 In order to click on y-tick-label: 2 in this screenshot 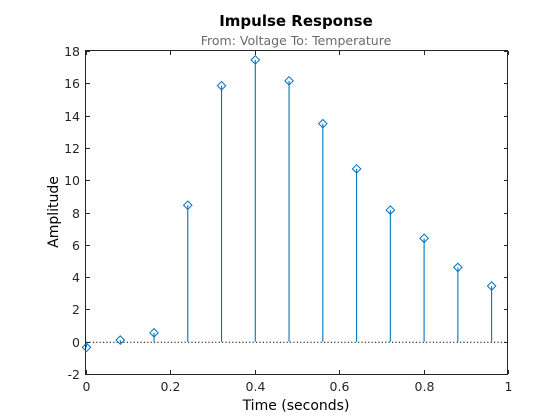, I will do `click(76, 309)`.